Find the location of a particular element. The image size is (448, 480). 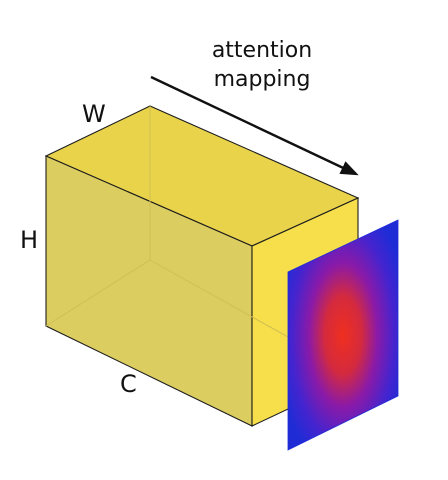

width-label: W is located at coordinates (94, 114).